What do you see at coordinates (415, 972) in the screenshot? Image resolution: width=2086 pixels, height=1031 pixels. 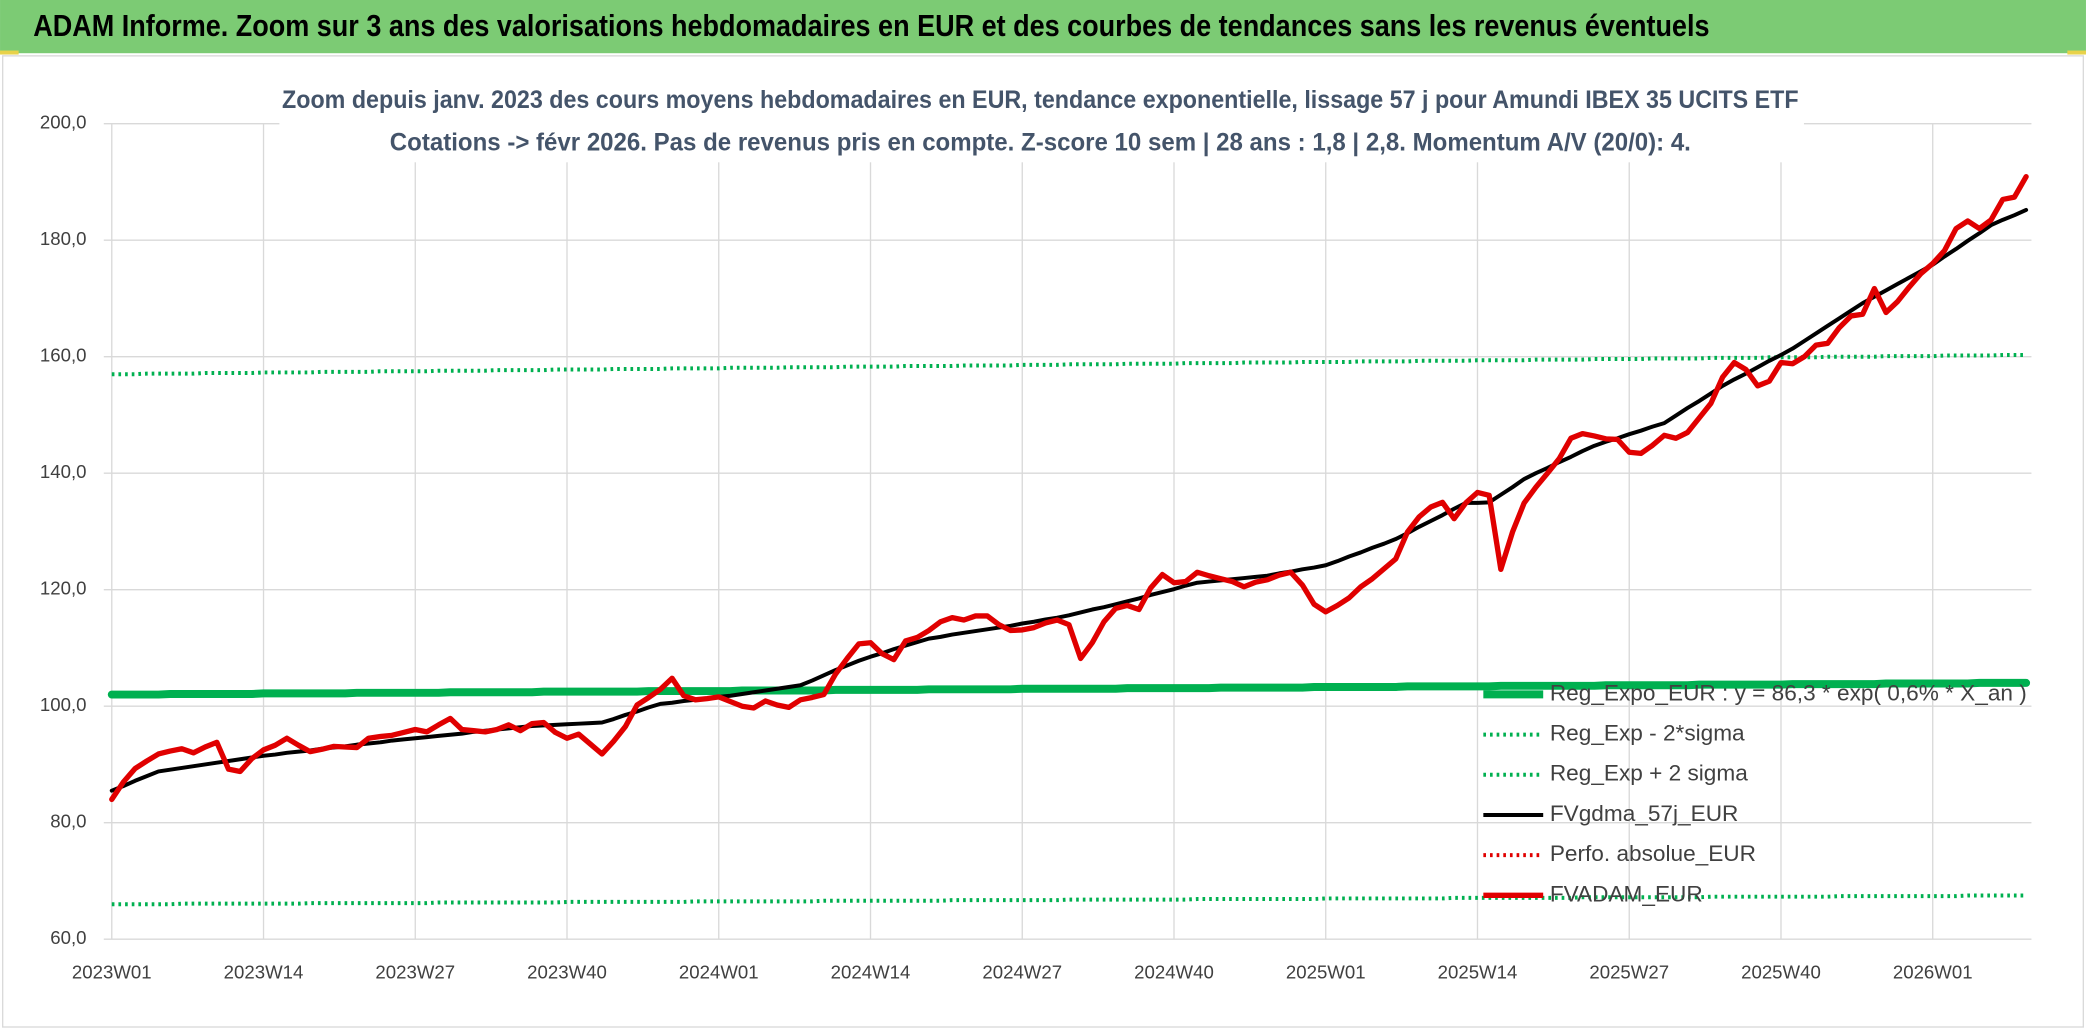 I see `x-tick-label: 2023W27` at bounding box center [415, 972].